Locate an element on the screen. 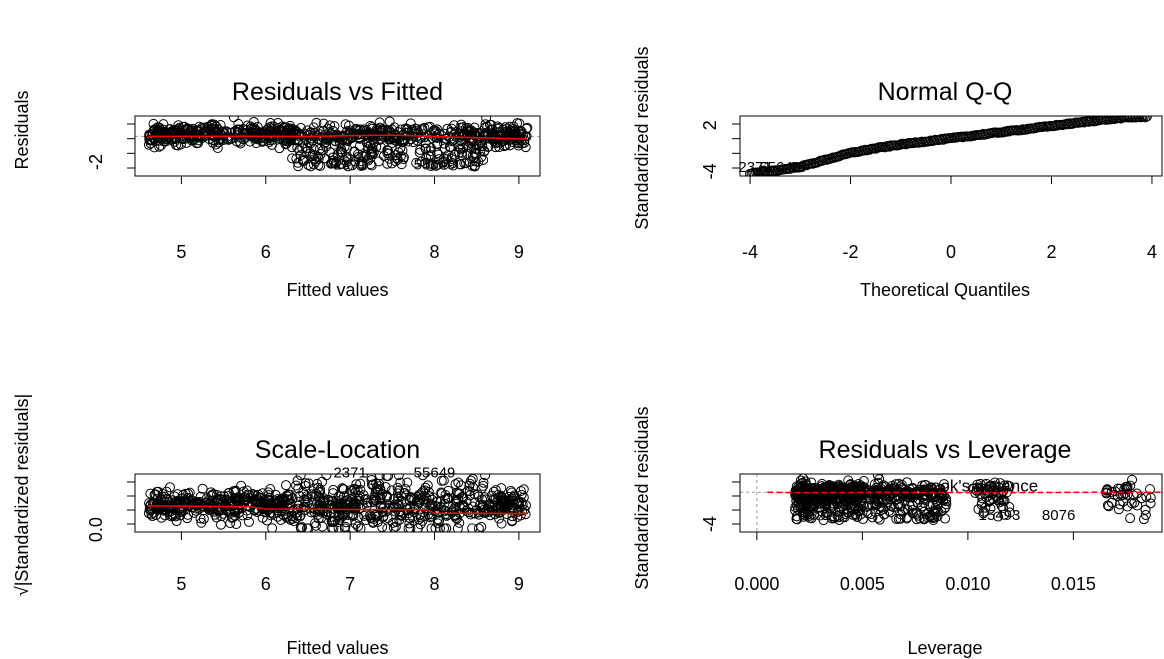  x-axis-label: Leverage is located at coordinates (944, 648).